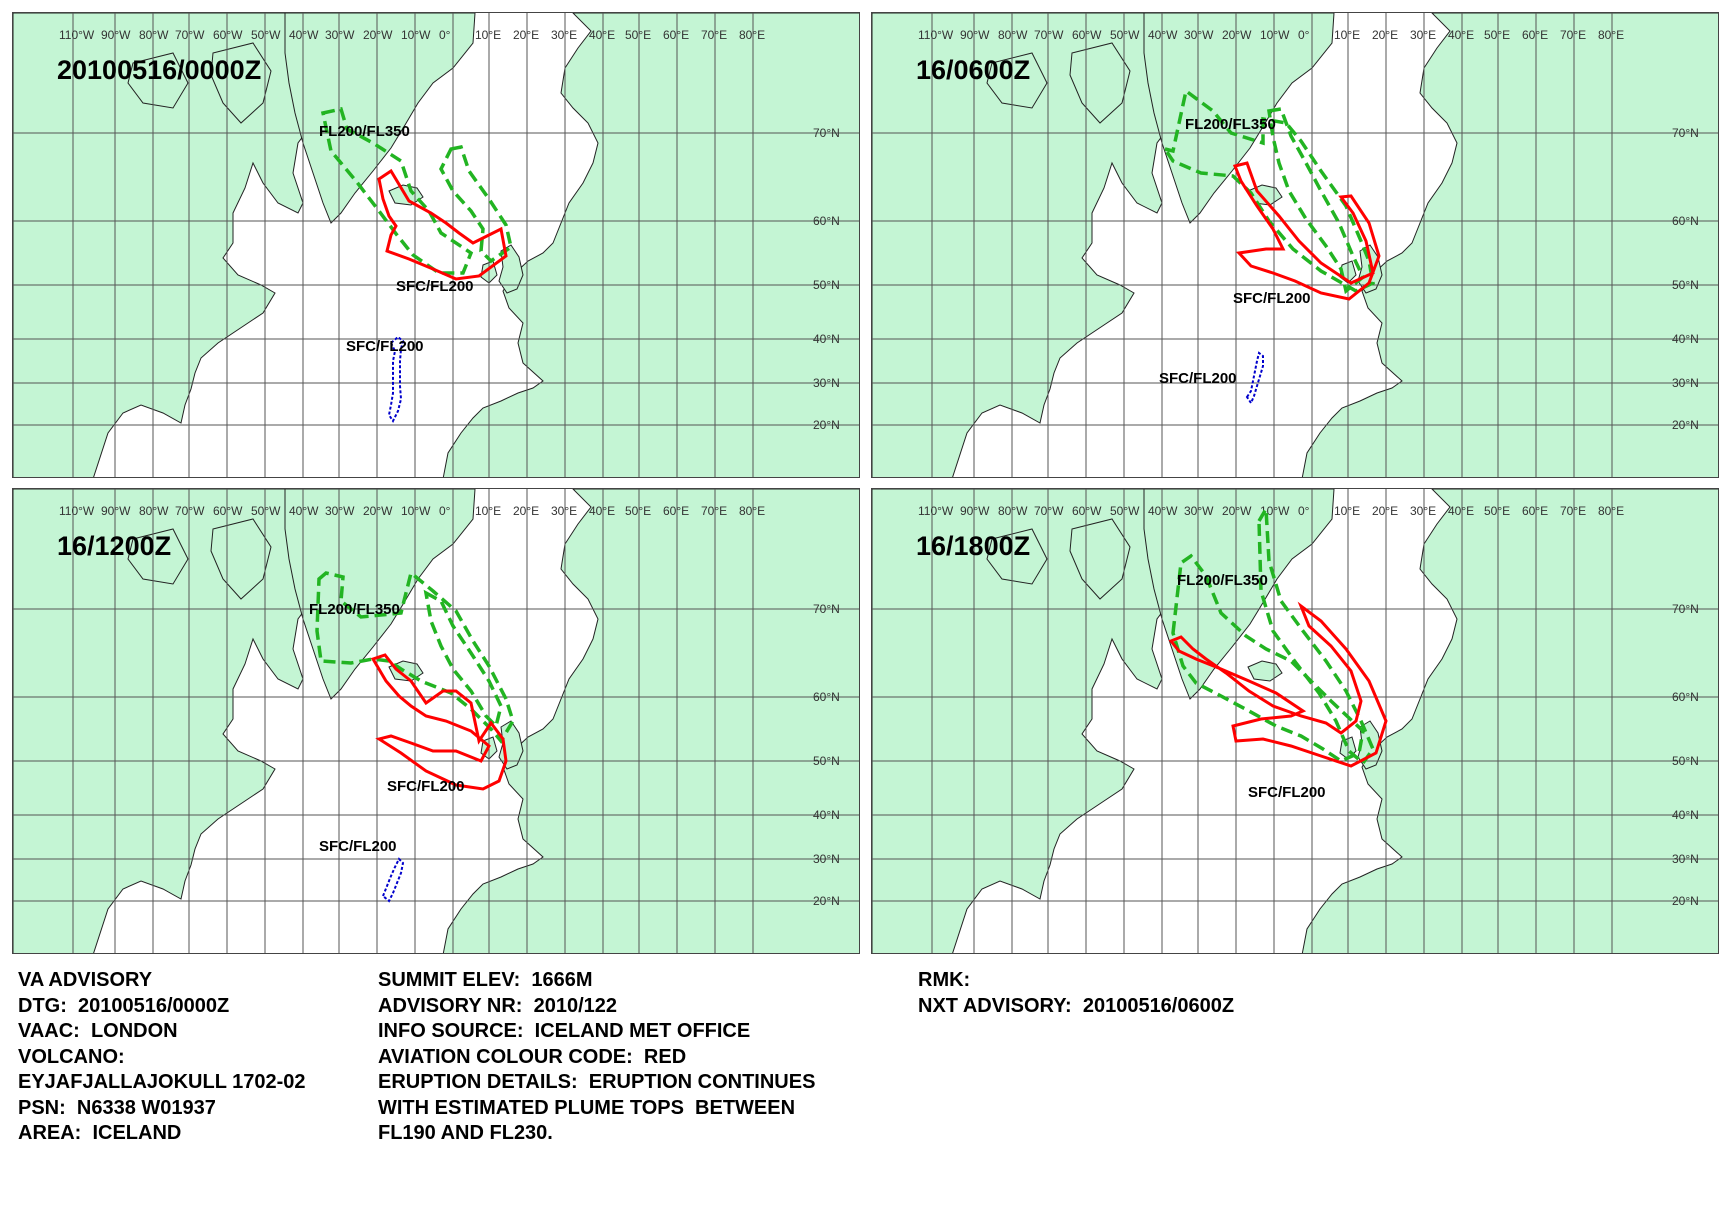 The width and height of the screenshot is (1721, 1217). Describe the element at coordinates (1685, 285) in the screenshot. I see `lat-tick-label: 50°N` at that location.